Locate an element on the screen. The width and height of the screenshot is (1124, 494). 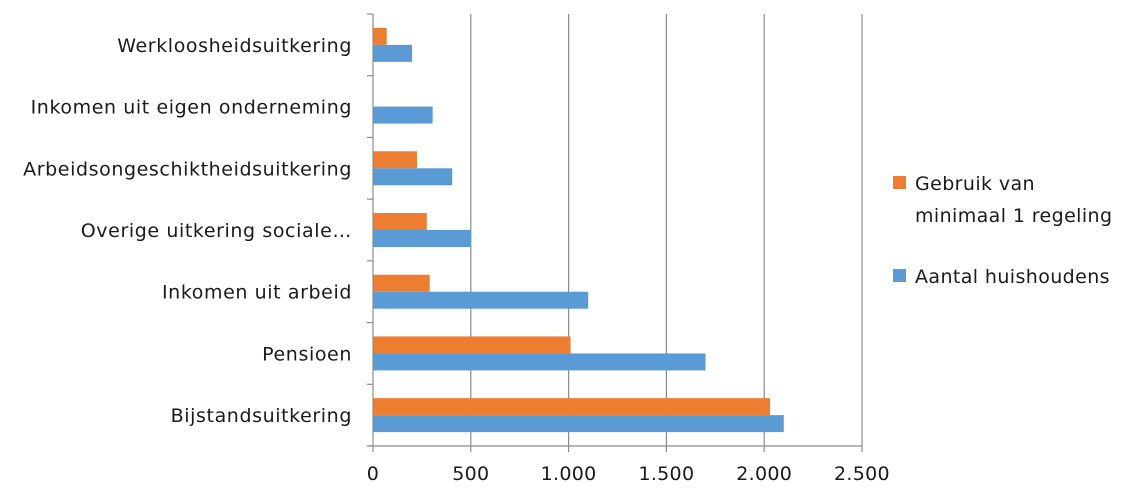
legend-swatch-huishoudens is located at coordinates (899, 275).